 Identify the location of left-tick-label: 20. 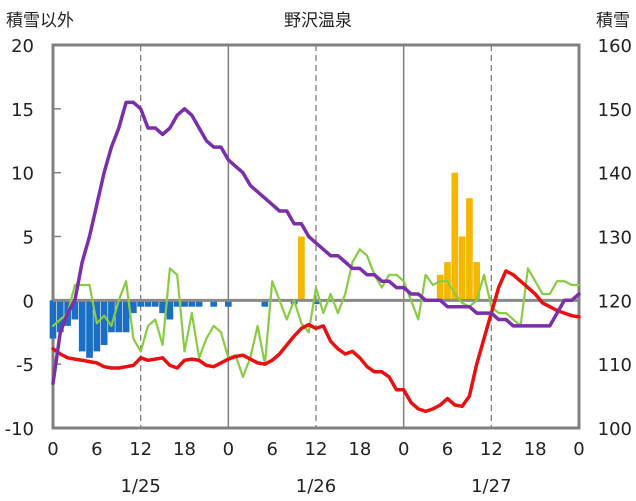
(22, 46).